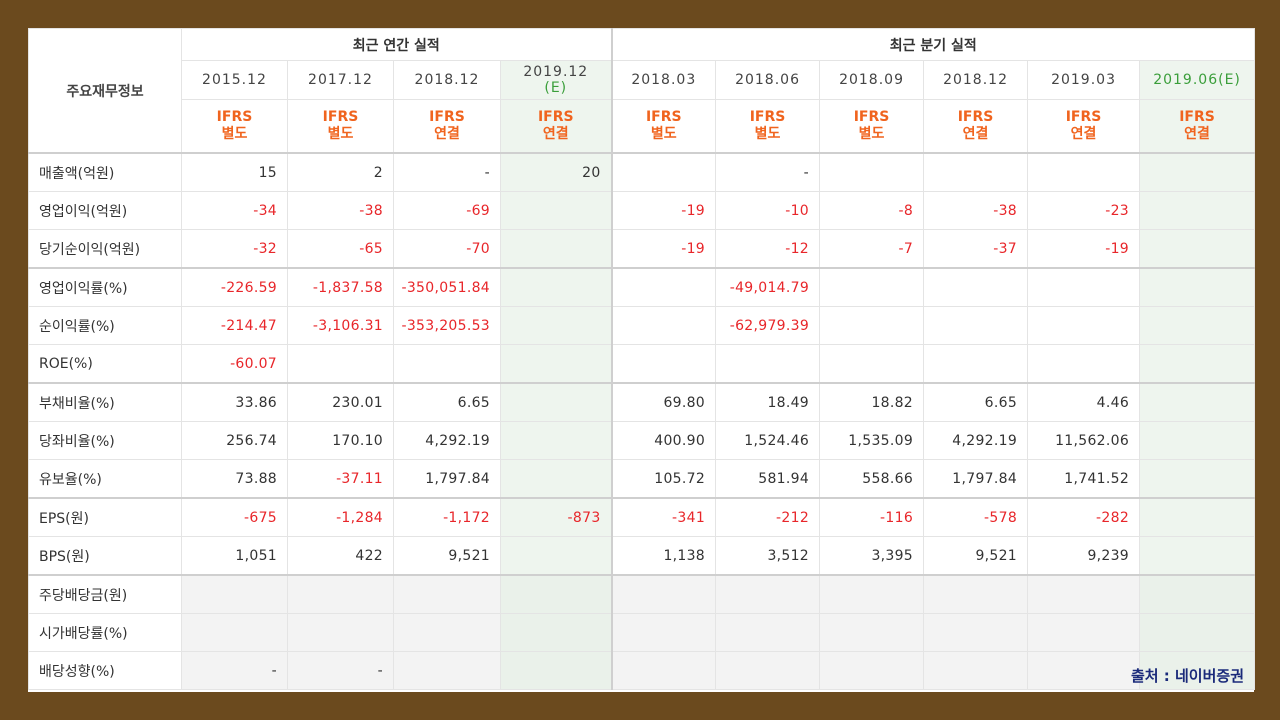 The image size is (1280, 720). I want to click on table-cell: 256.74, so click(234, 440).